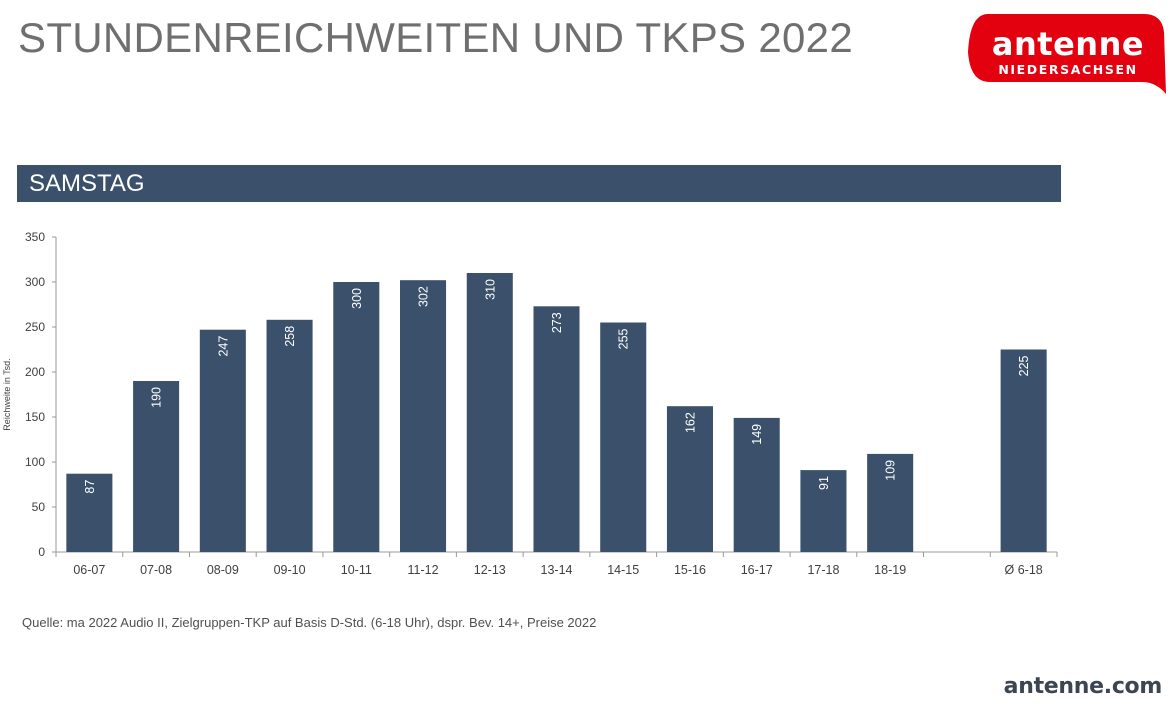 The width and height of the screenshot is (1172, 706). What do you see at coordinates (624, 338) in the screenshot?
I see `data-label: 255` at bounding box center [624, 338].